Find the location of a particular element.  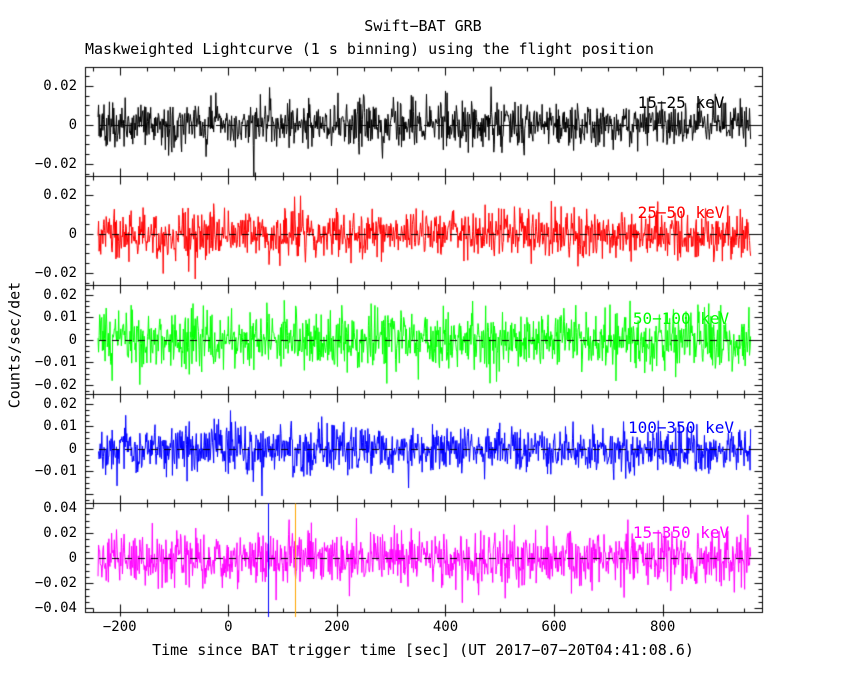

chart-title: Swift−BAT GRB is located at coordinates (423, 26).